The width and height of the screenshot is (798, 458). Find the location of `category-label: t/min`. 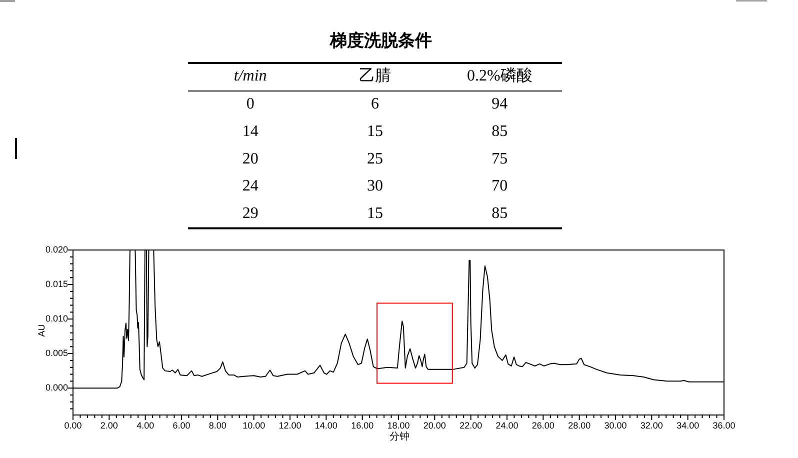

category-label: t/min is located at coordinates (250, 76).